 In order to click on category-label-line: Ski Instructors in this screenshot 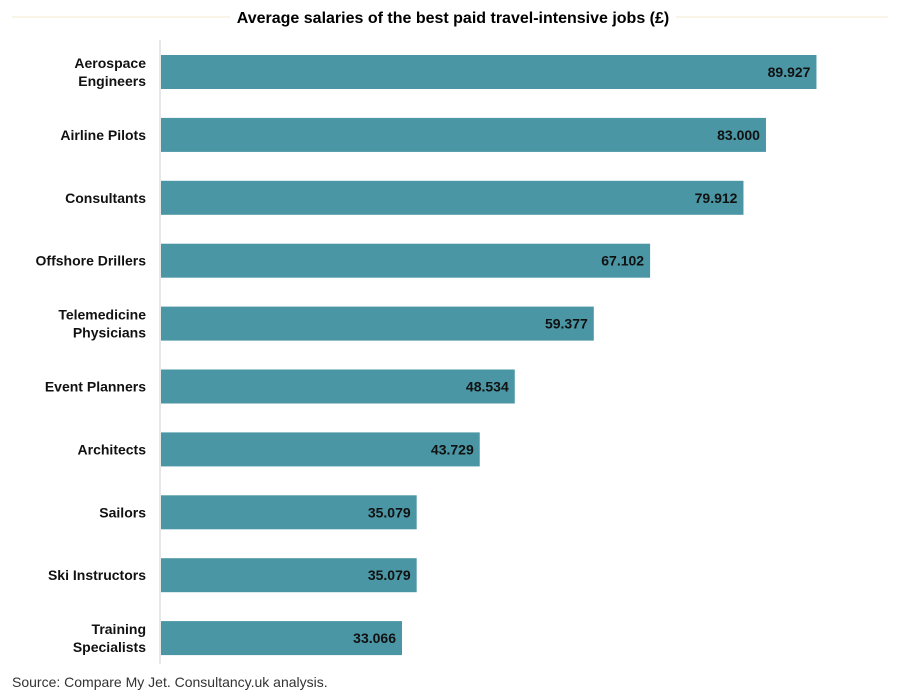, I will do `click(97, 575)`.